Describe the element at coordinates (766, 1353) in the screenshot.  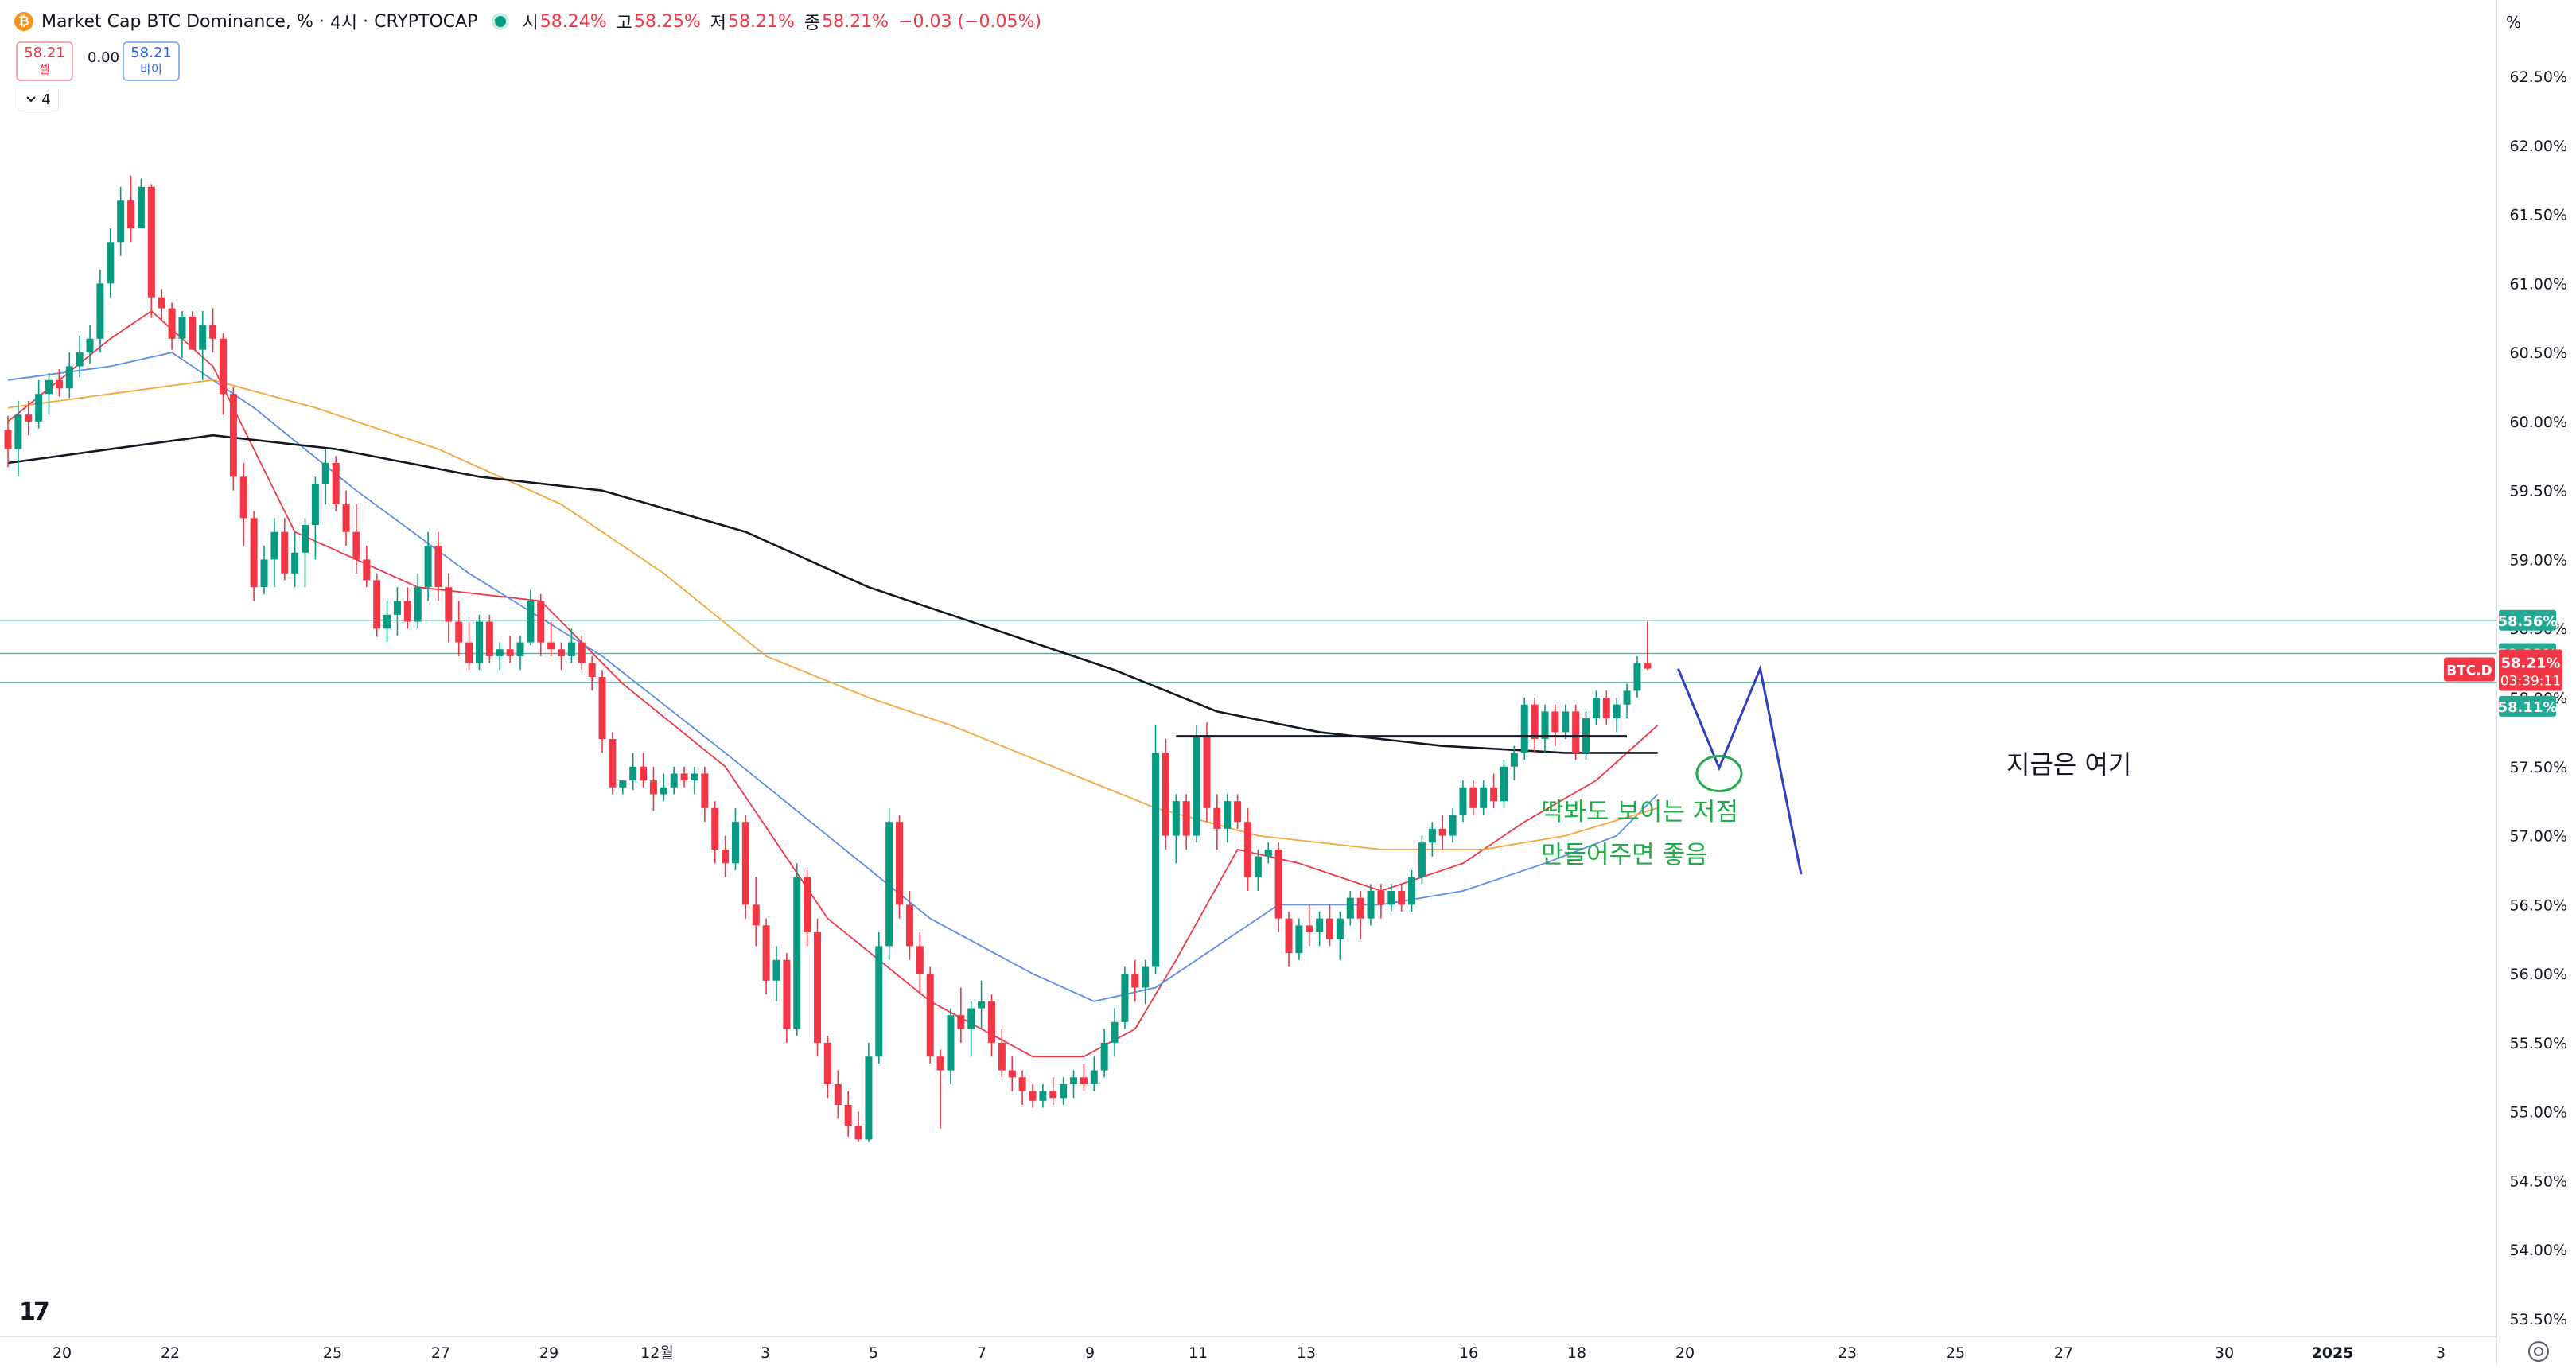
I see `time-tick-label: 3` at that location.